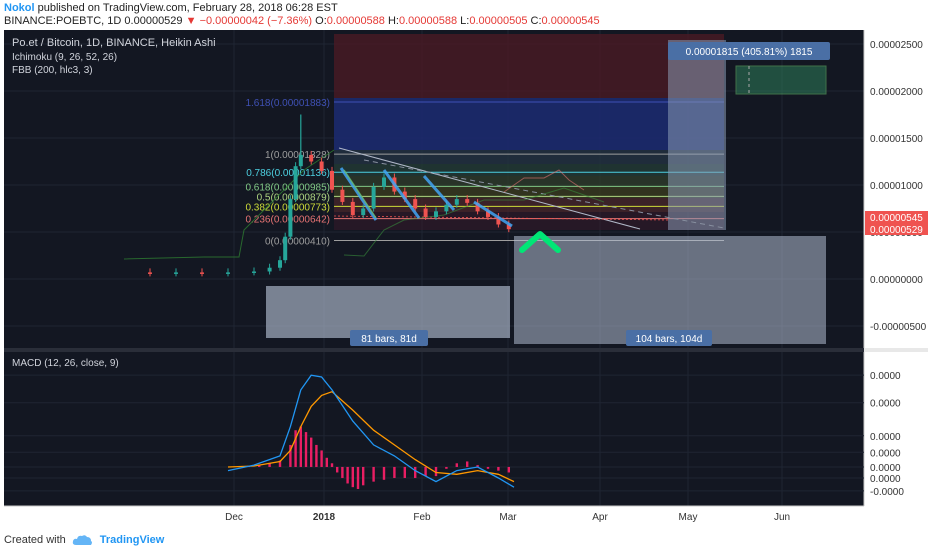 The width and height of the screenshot is (932, 550). What do you see at coordinates (132, 539) in the screenshot?
I see `tradingview-link: TradingView` at bounding box center [132, 539].